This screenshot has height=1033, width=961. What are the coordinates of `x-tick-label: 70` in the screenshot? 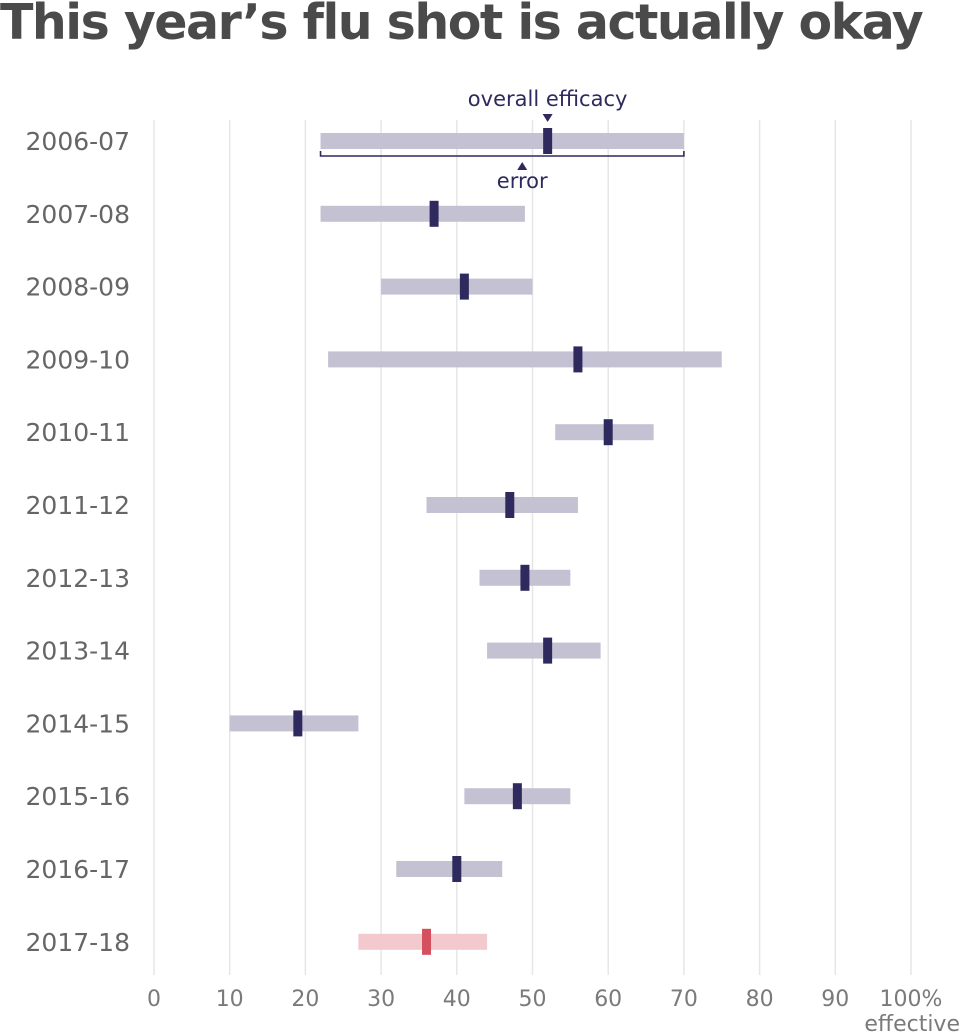 It's located at (684, 999).